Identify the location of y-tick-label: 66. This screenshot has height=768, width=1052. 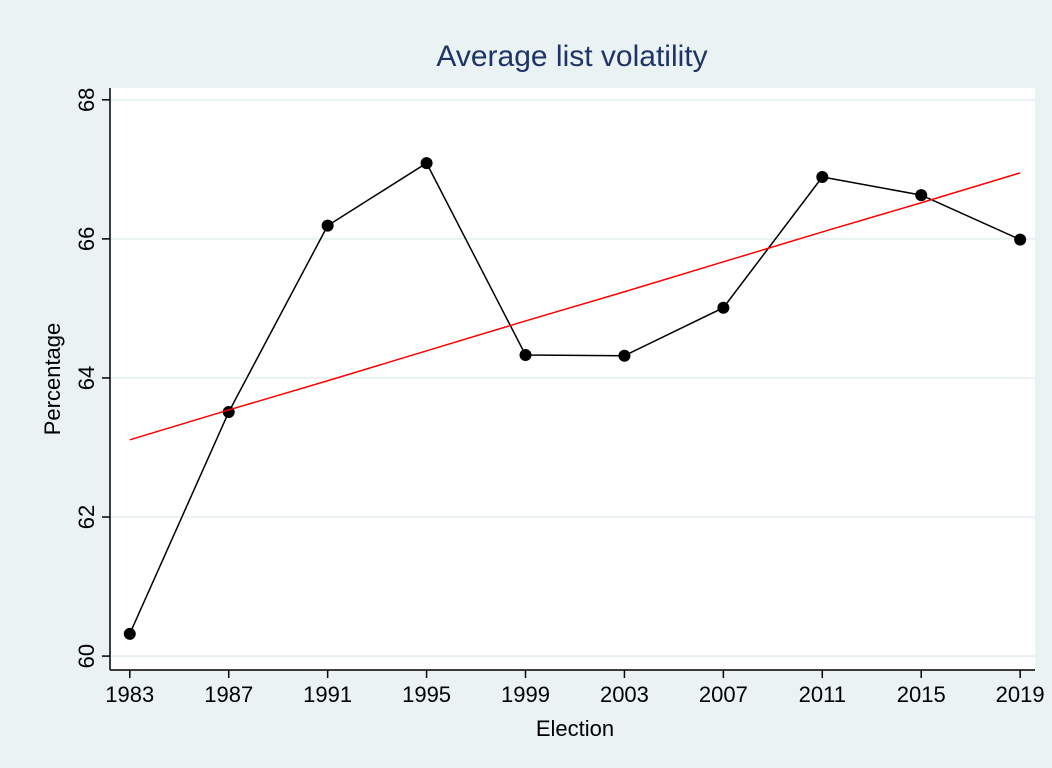
(86, 239).